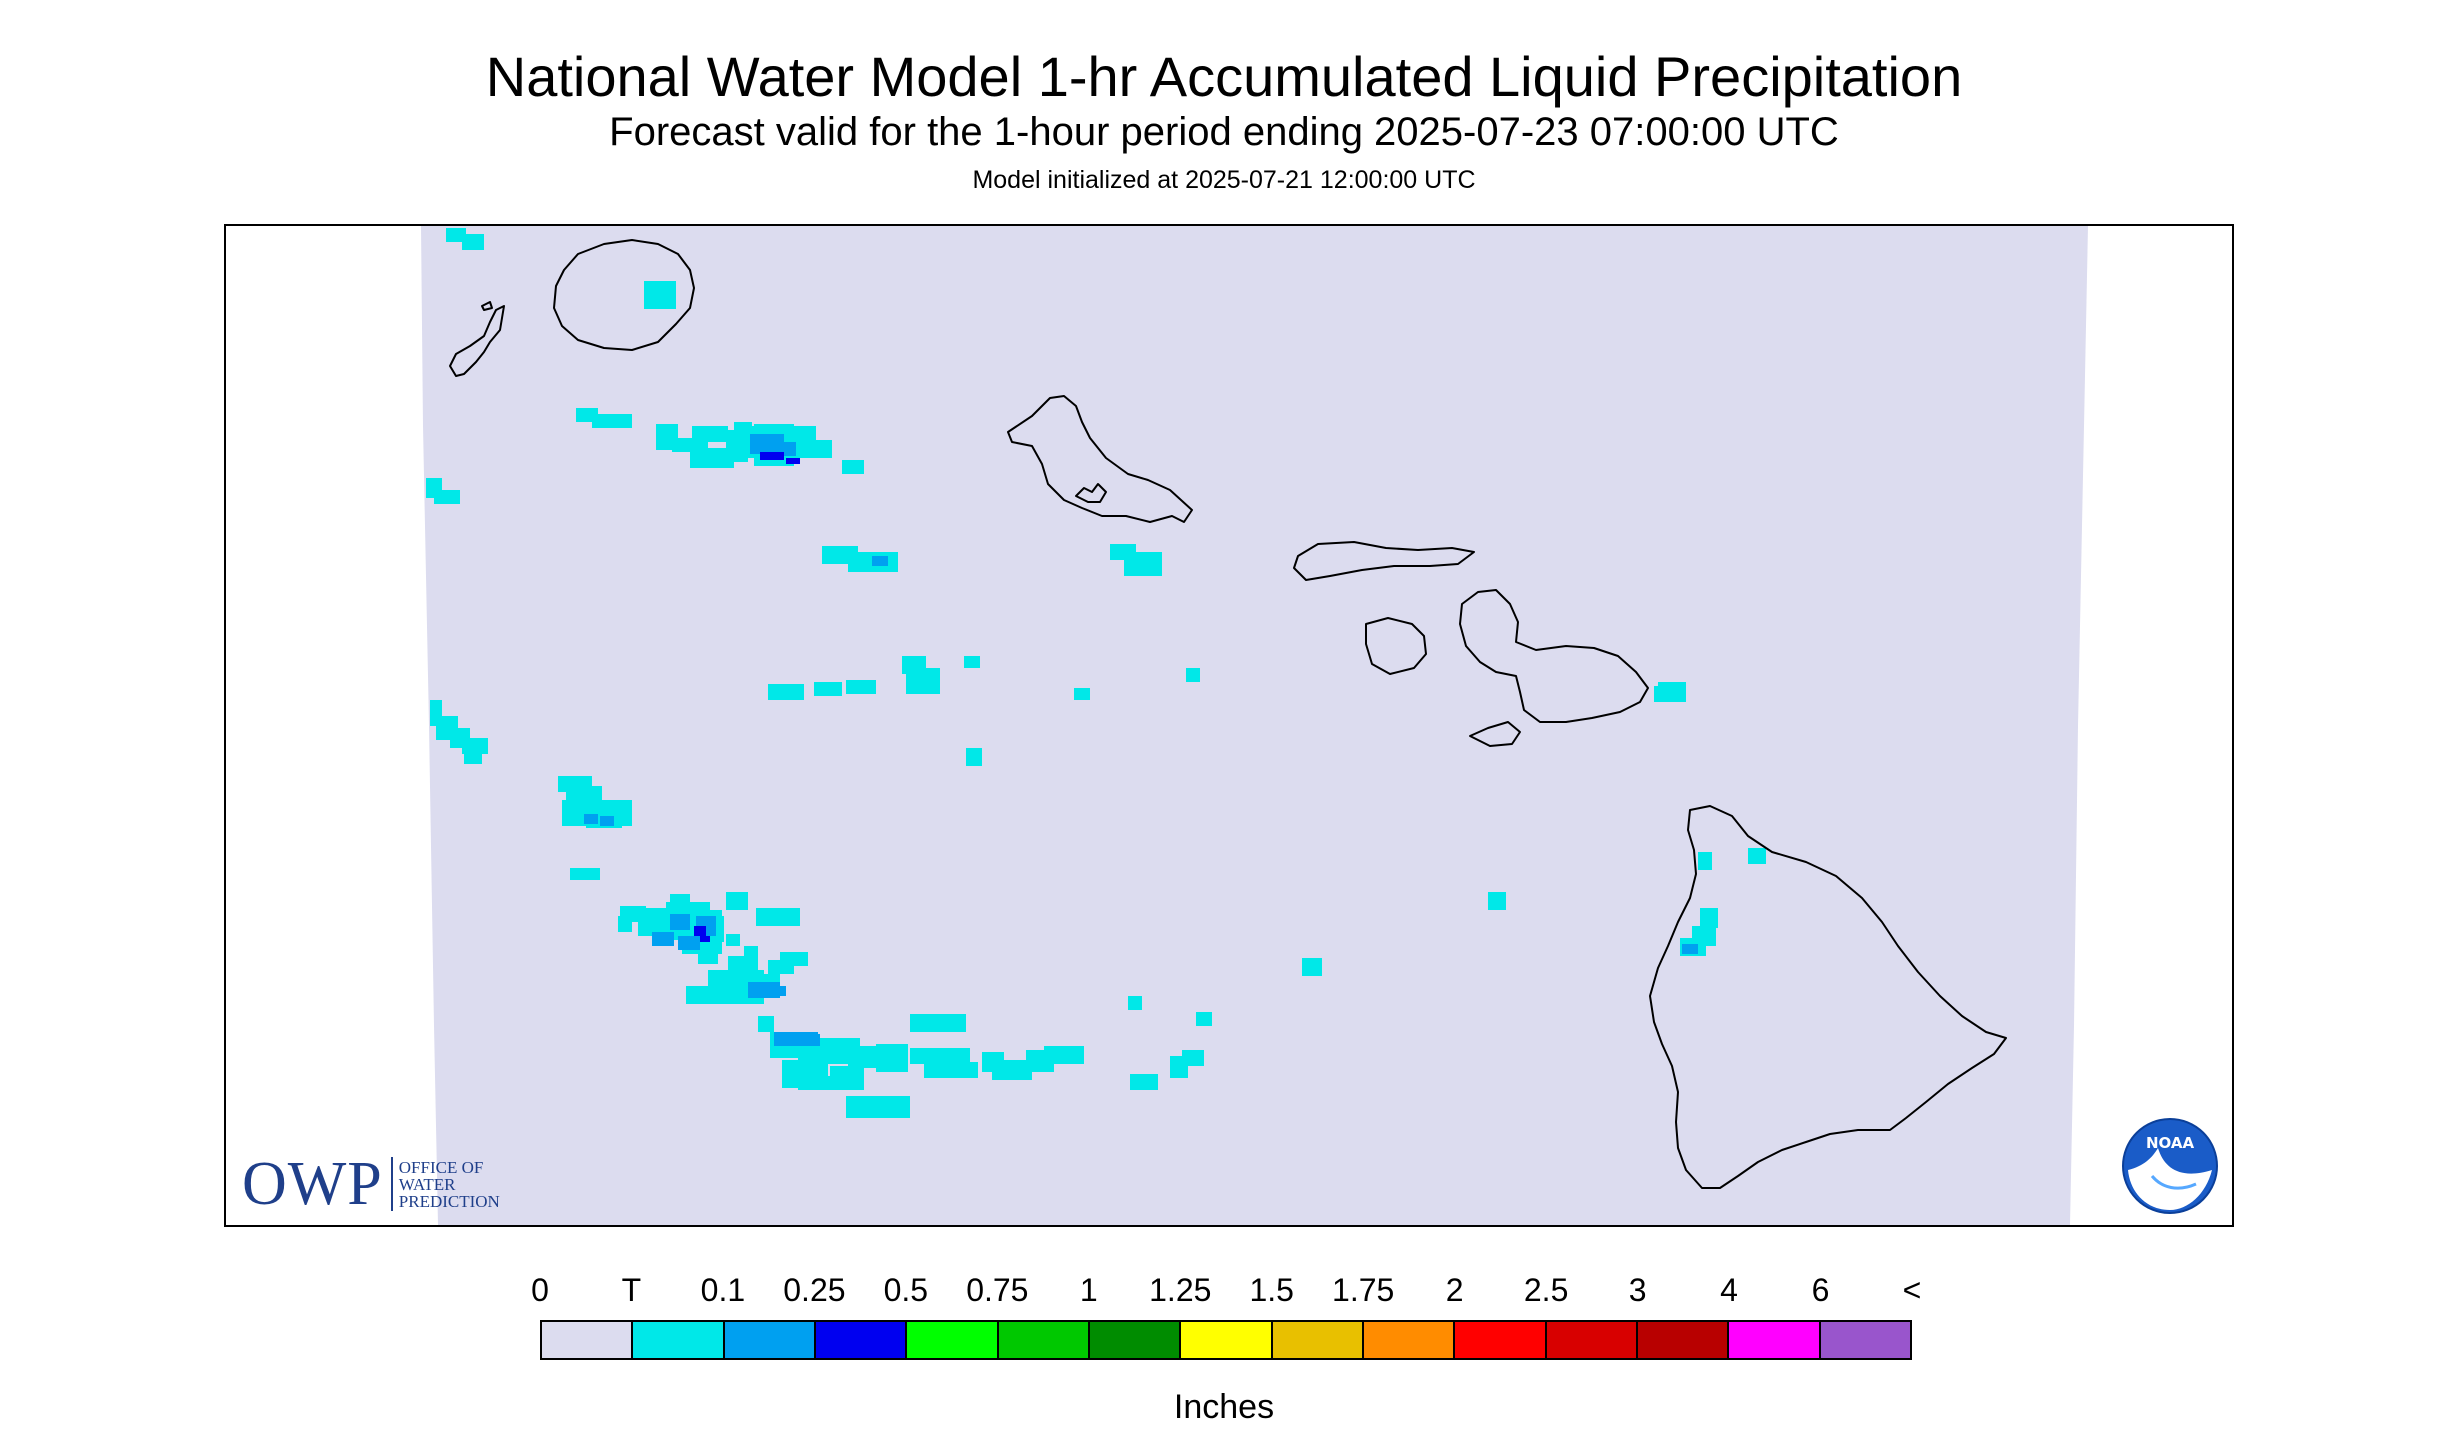 Image resolution: width=2448 pixels, height=1448 pixels. Describe the element at coordinates (814, 1290) in the screenshot. I see `legend-label: 0.25` at that location.